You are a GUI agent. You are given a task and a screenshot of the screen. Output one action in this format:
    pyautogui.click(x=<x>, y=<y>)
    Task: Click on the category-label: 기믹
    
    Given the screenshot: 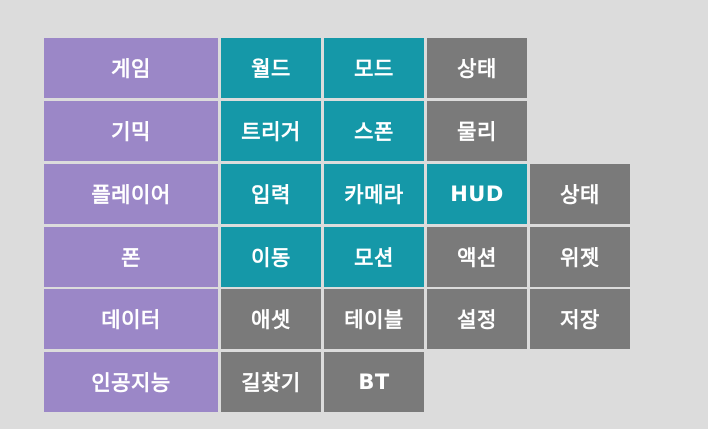 What is the action you would take?
    pyautogui.click(x=131, y=131)
    